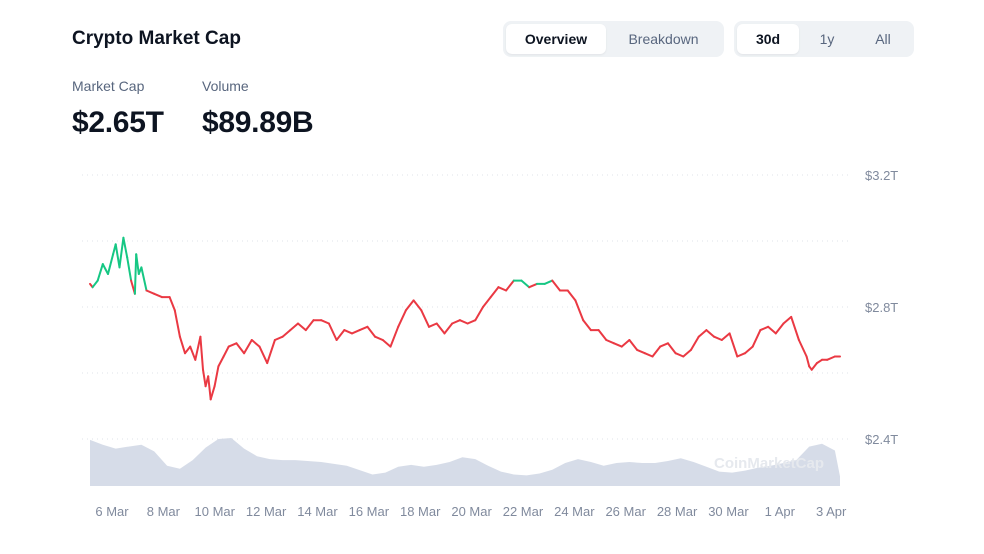  Describe the element at coordinates (369, 511) in the screenshot. I see `x-tick-label: 16 Mar` at that location.